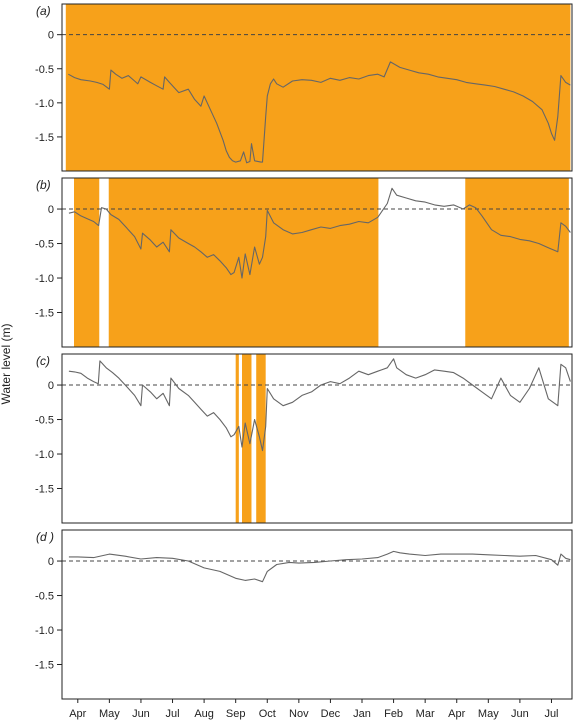  What do you see at coordinates (425, 714) in the screenshot?
I see `x-tick-label: Mar` at bounding box center [425, 714].